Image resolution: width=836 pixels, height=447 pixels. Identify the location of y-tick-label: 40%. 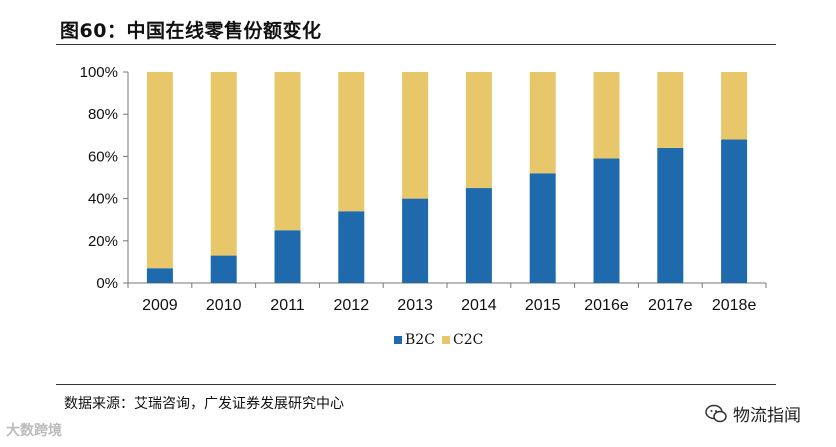
(103, 199).